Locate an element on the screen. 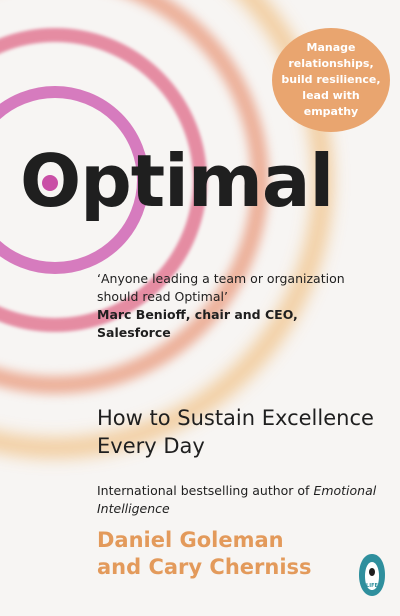 This screenshot has height=616, width=400. penguin-icon: LIFE is located at coordinates (372, 575).